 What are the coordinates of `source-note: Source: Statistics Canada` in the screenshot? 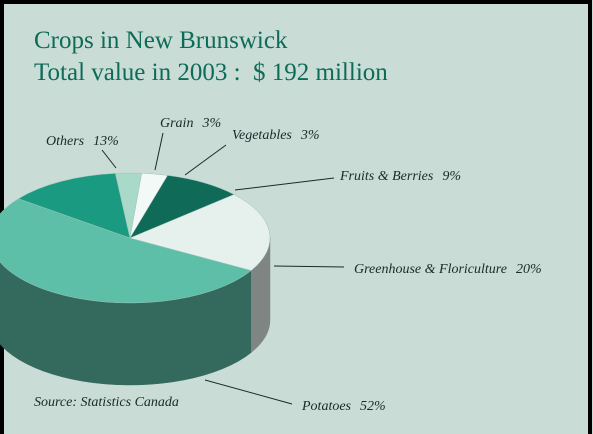 It's located at (106, 402).